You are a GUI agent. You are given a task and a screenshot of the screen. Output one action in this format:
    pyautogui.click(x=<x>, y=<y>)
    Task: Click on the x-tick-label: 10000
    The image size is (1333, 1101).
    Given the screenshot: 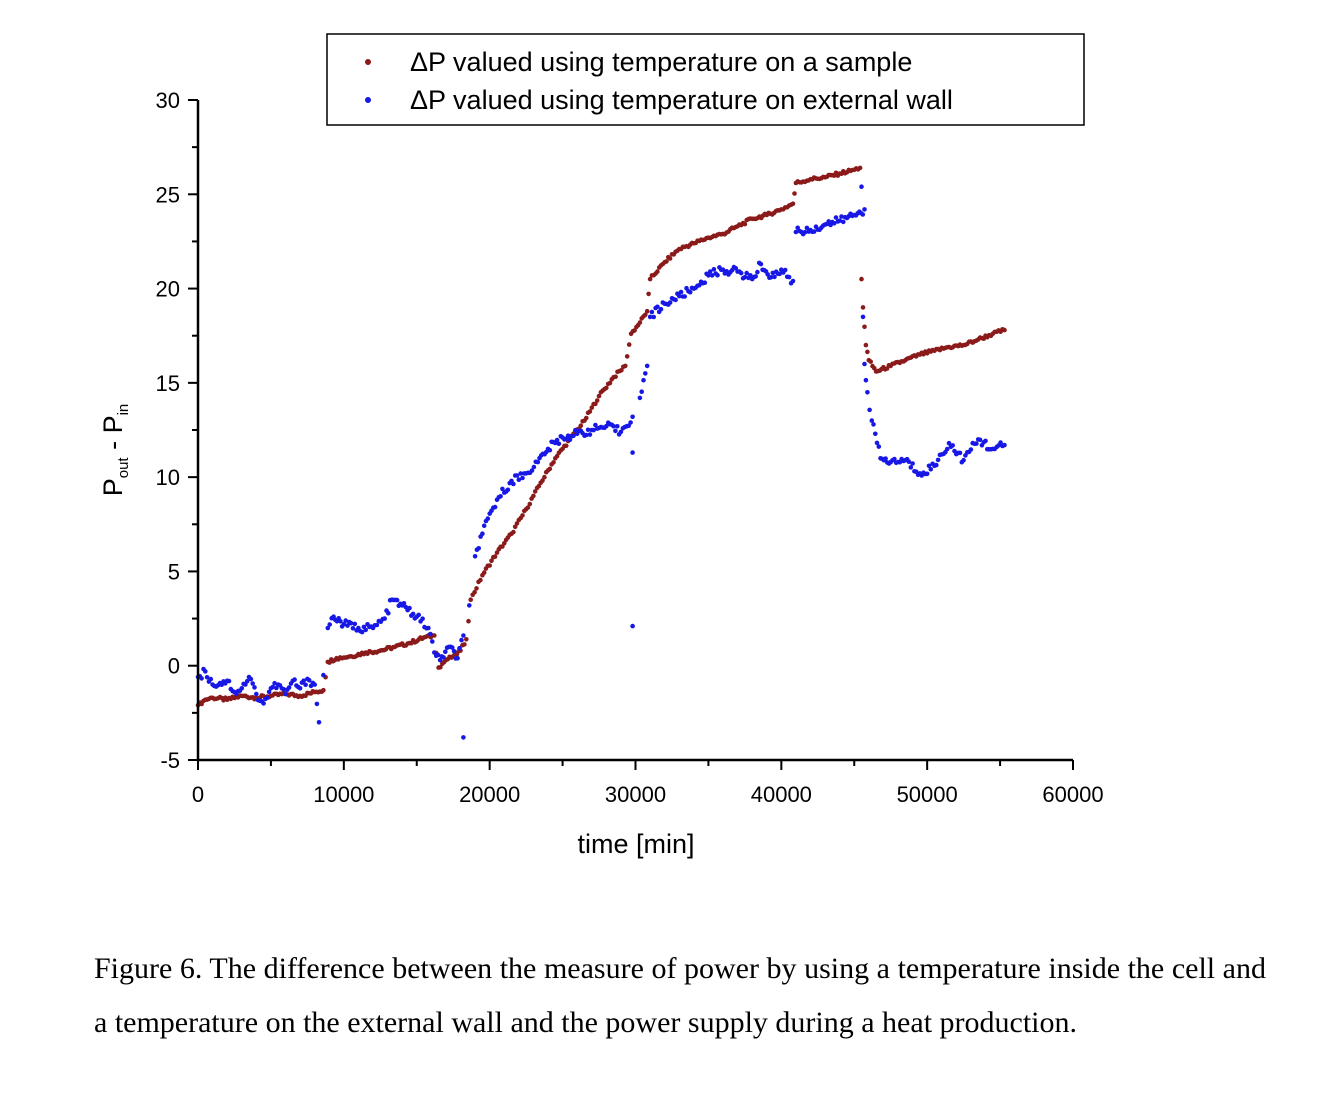 What is the action you would take?
    pyautogui.click(x=343, y=794)
    